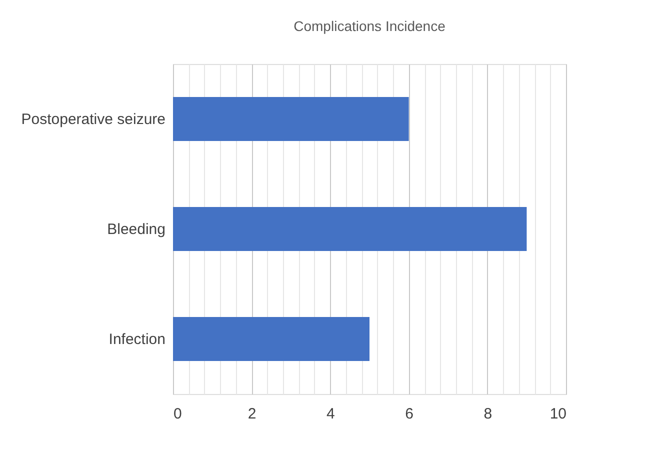 The image size is (646, 462). Describe the element at coordinates (136, 229) in the screenshot. I see `y-tick-label: Bleeding` at that location.